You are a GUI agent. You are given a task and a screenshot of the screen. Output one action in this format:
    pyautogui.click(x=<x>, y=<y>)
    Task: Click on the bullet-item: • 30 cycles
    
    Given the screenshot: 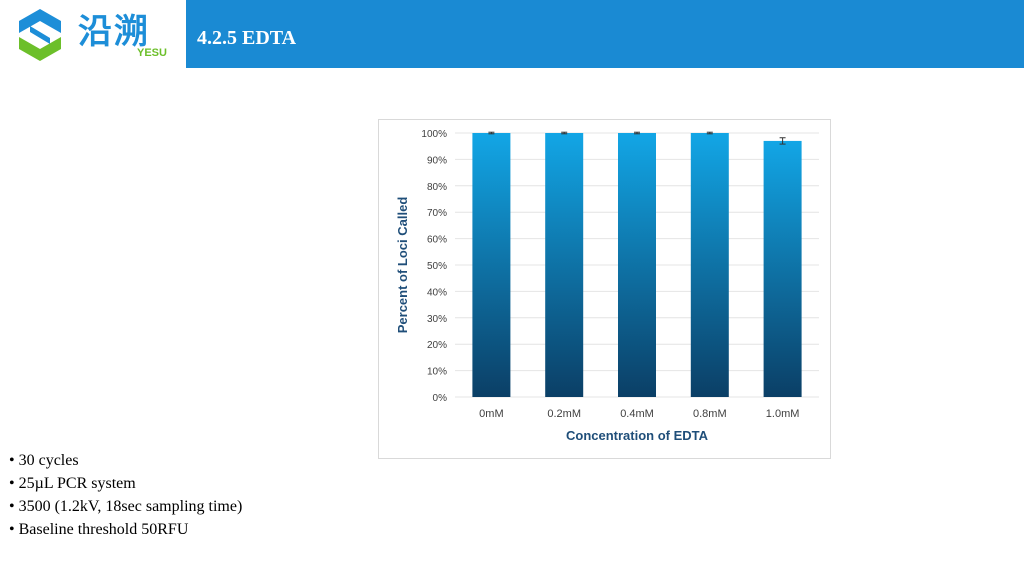 What is the action you would take?
    pyautogui.click(x=44, y=460)
    